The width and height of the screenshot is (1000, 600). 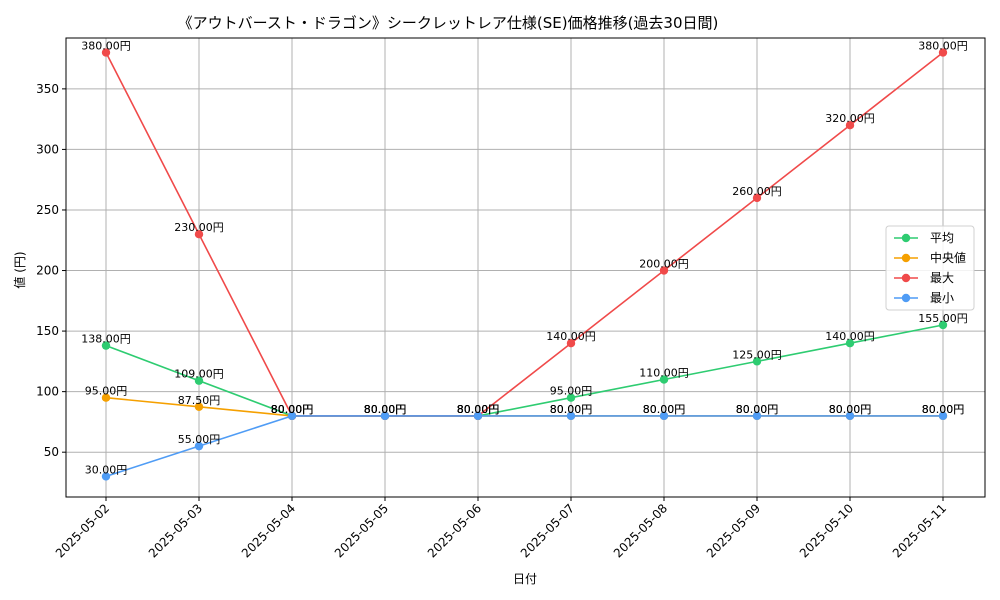 I want to click on x-tick-label: 2025-05-08, so click(x=640, y=530).